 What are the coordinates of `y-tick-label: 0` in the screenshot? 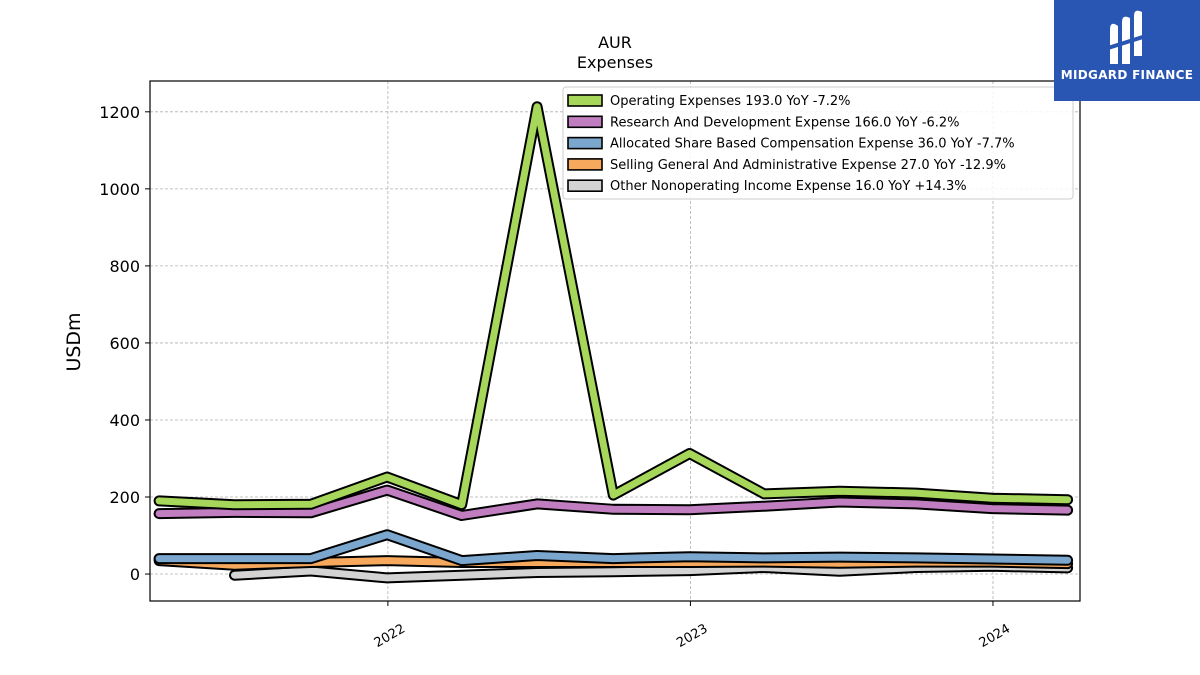 It's located at (135, 574).